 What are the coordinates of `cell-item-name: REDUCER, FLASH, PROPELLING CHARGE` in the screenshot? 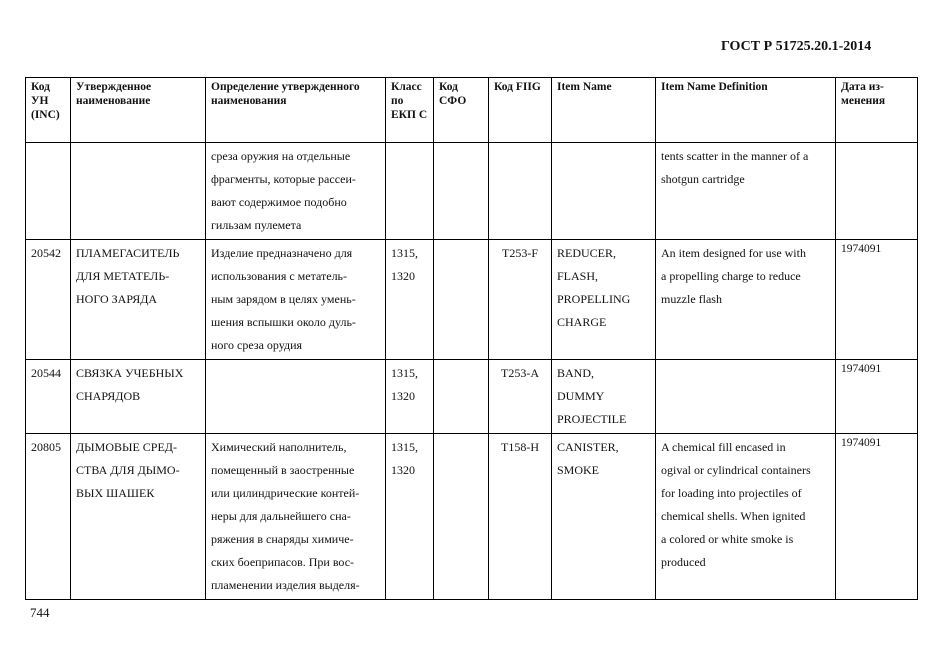 It's located at (603, 299).